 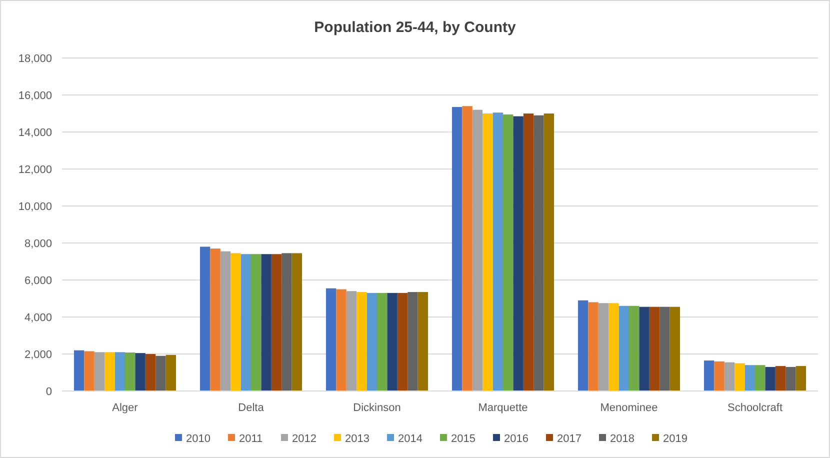 What do you see at coordinates (629, 408) in the screenshot?
I see `x-tick-label: Menominee` at bounding box center [629, 408].